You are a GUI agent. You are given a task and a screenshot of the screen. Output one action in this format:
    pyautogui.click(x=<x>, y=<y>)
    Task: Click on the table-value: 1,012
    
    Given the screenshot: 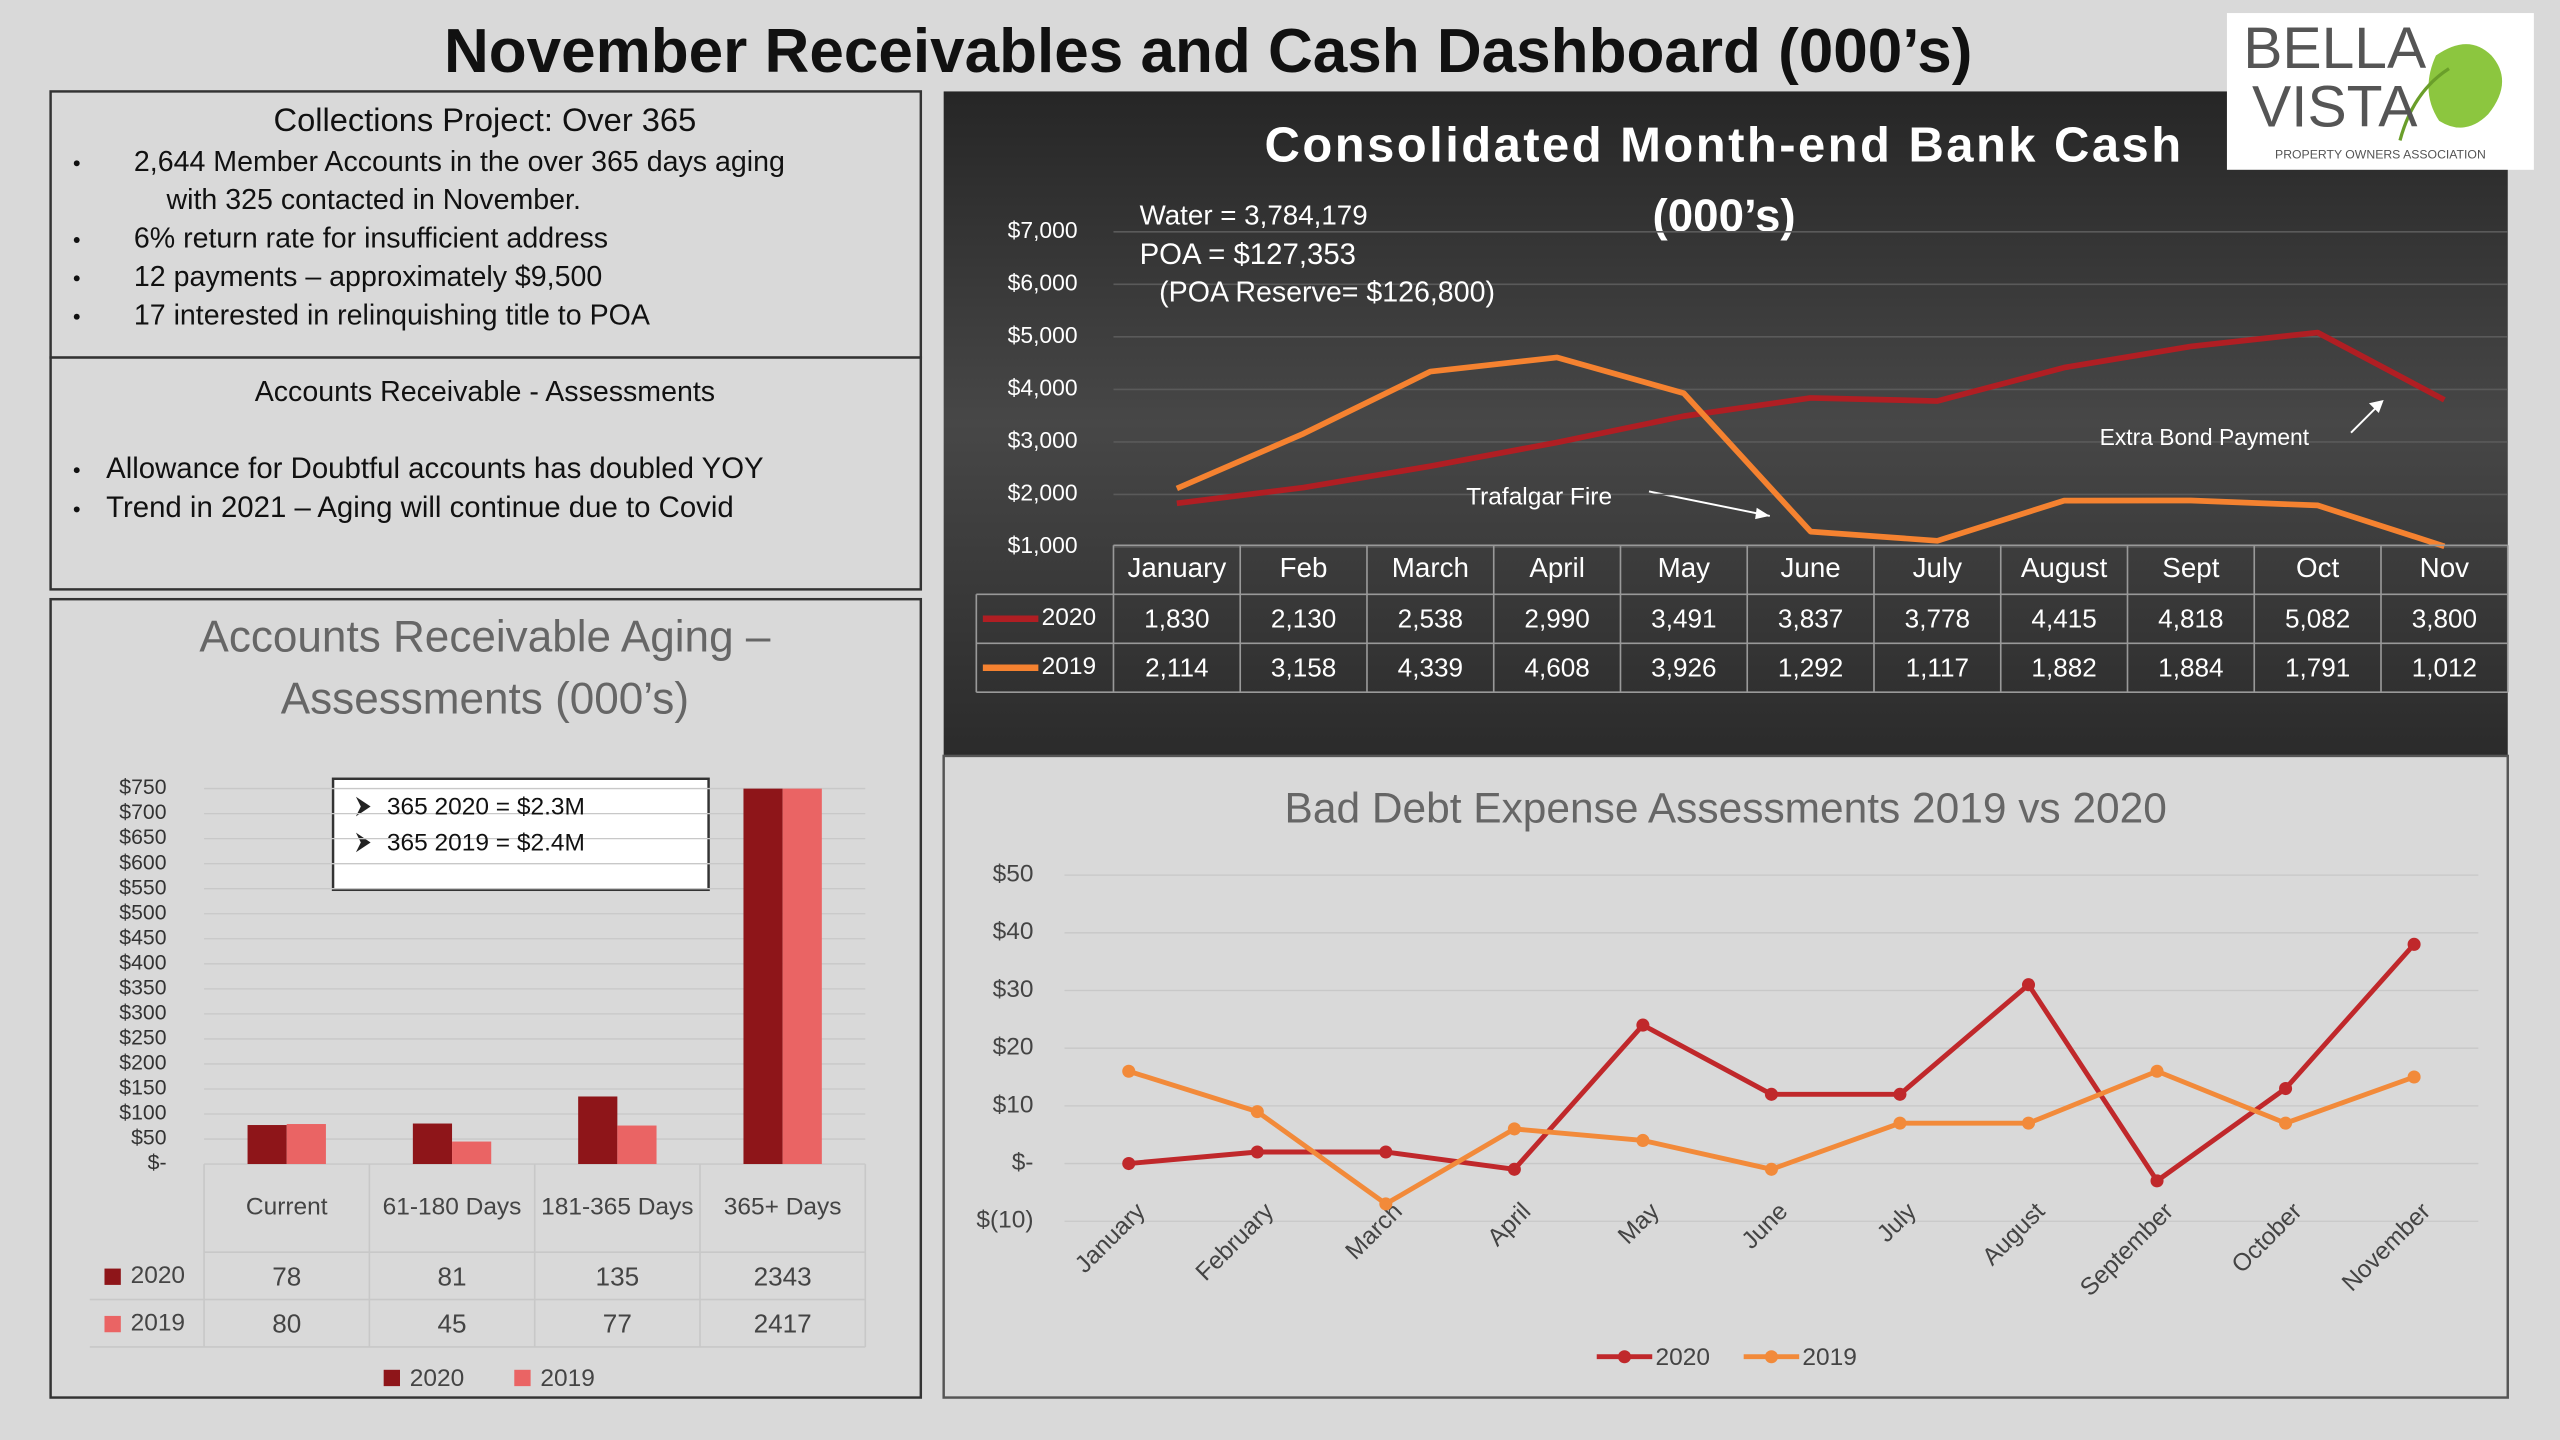 What is the action you would take?
    pyautogui.click(x=2444, y=667)
    